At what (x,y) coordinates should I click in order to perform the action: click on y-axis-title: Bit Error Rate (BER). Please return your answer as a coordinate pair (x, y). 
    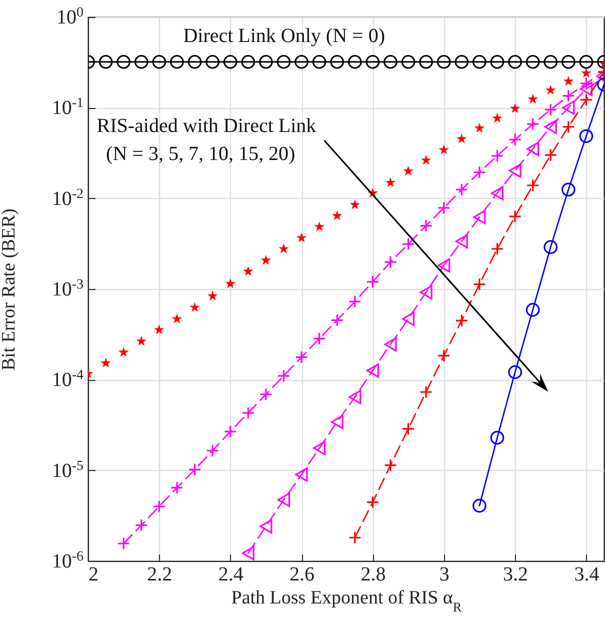
    Looking at the image, I should click on (10, 289).